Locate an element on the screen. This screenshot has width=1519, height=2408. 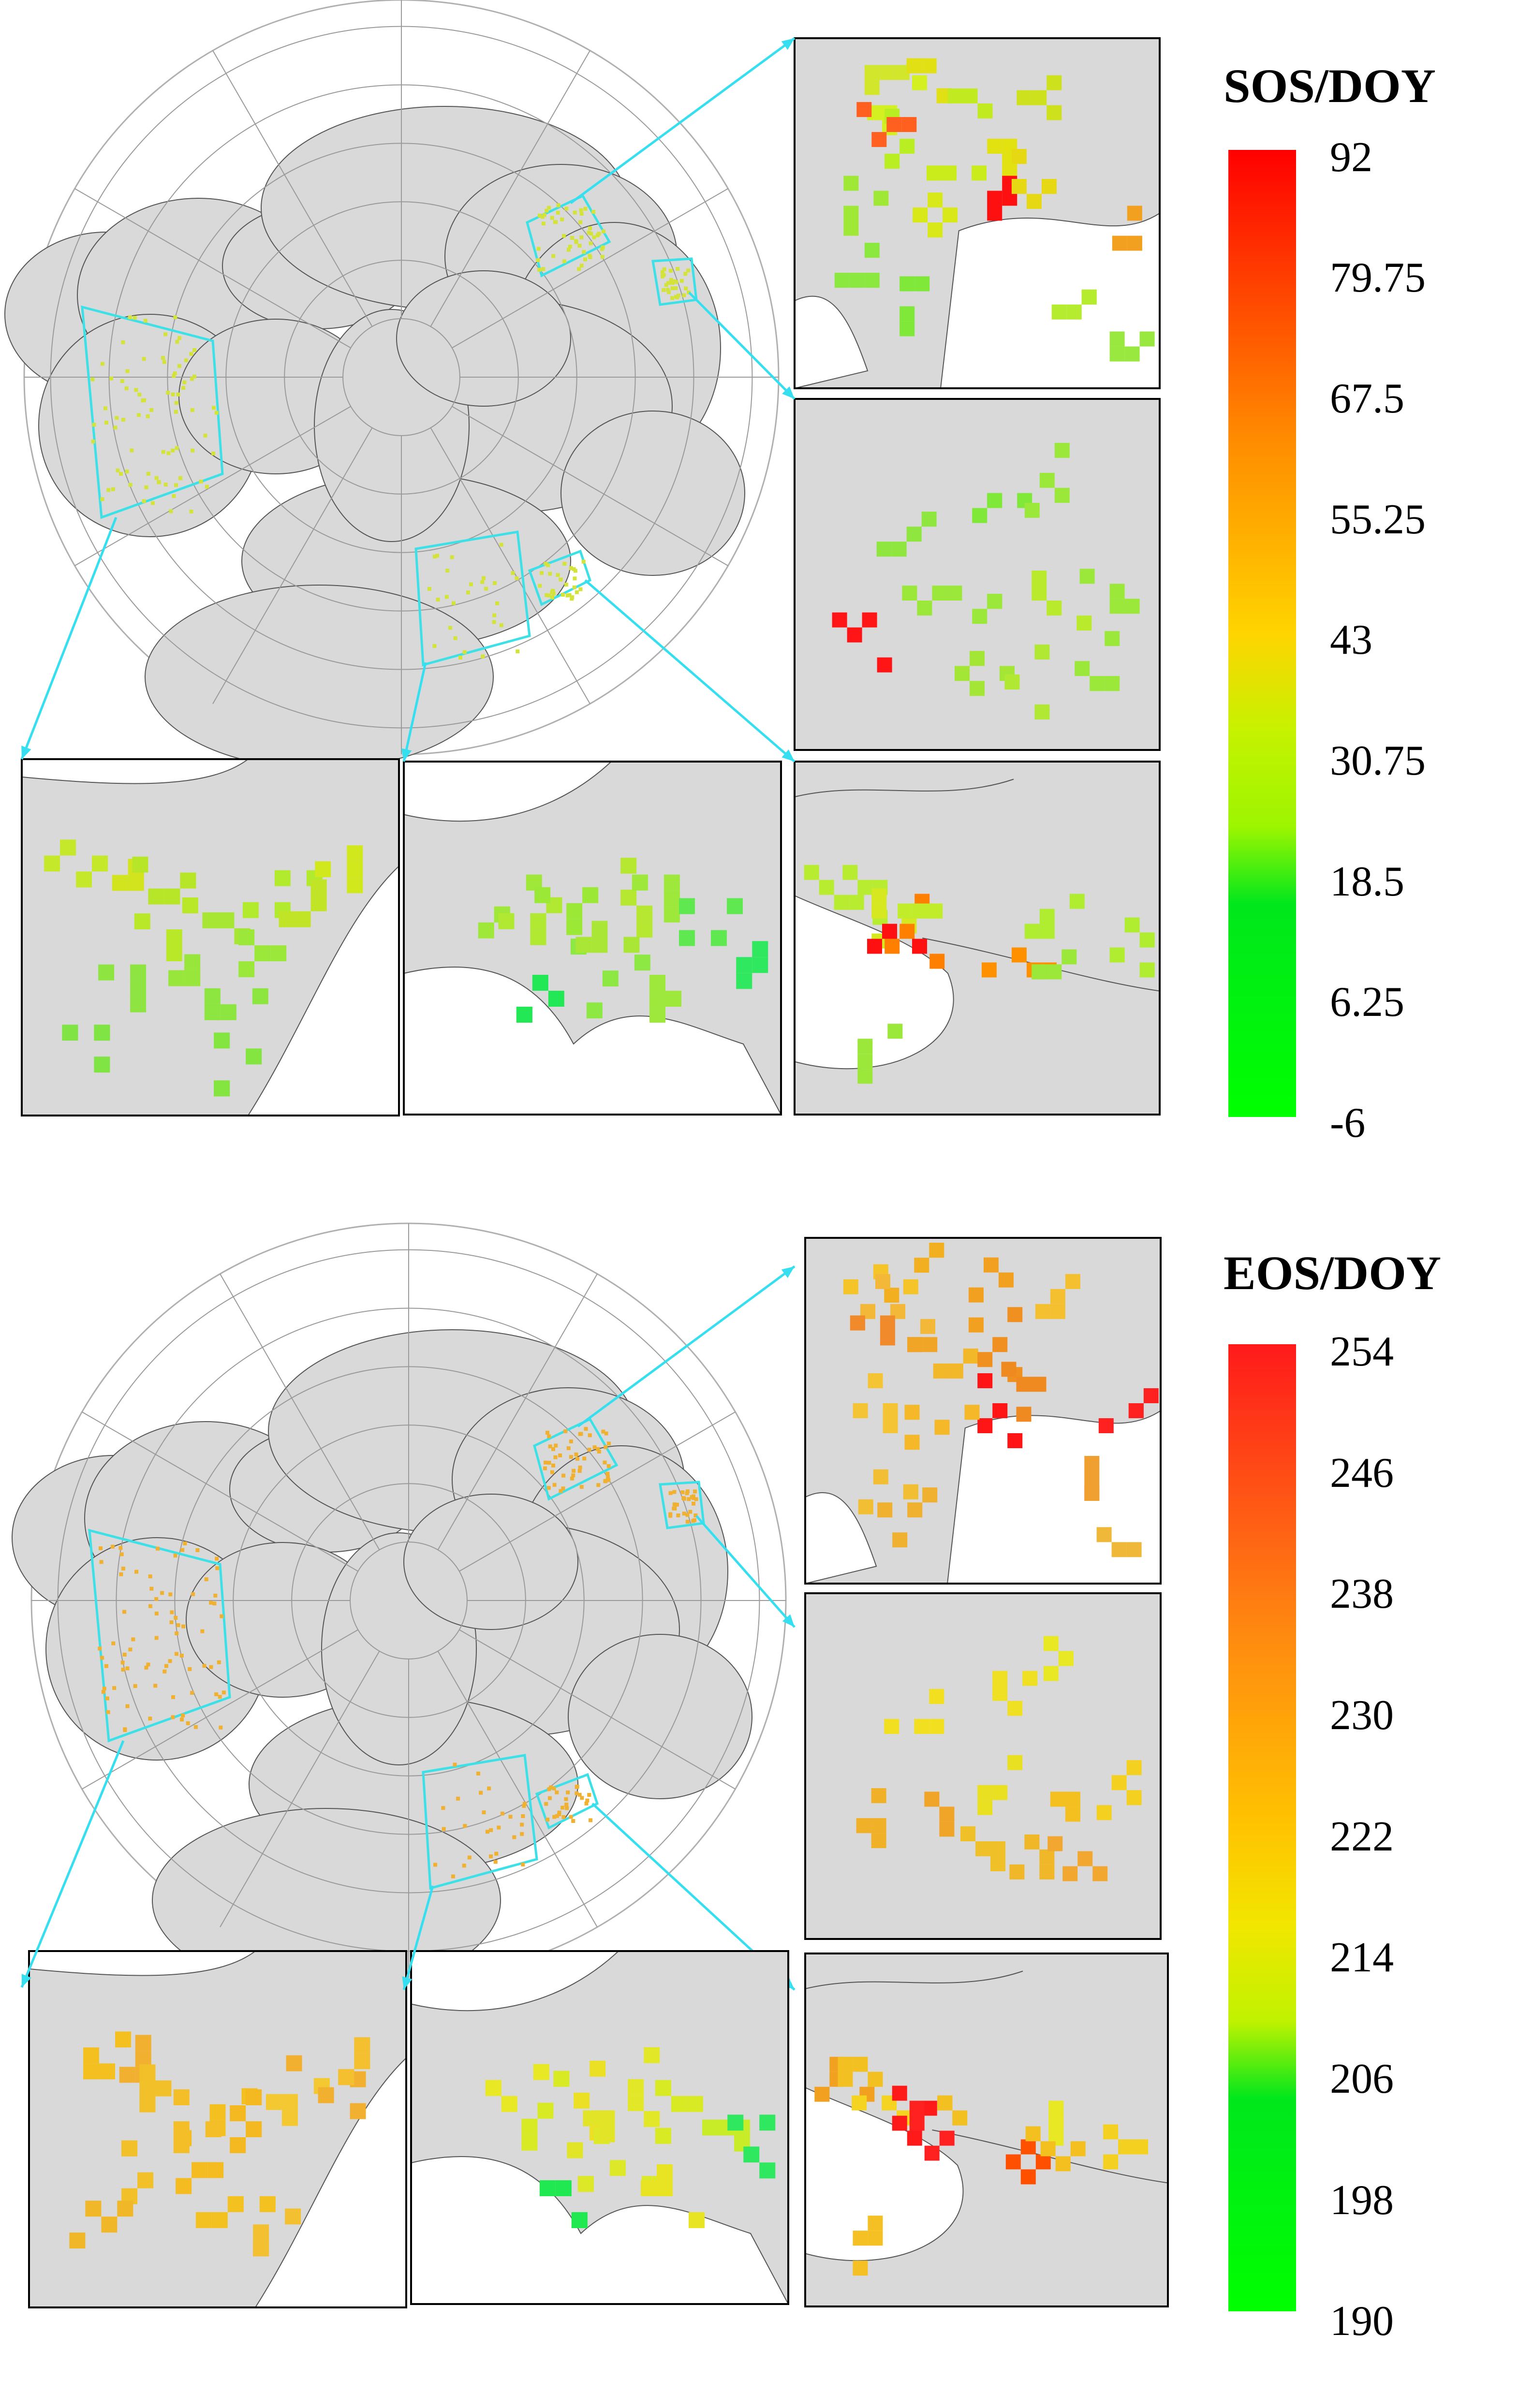
eos-sea-north is located at coordinates (515, 1981).